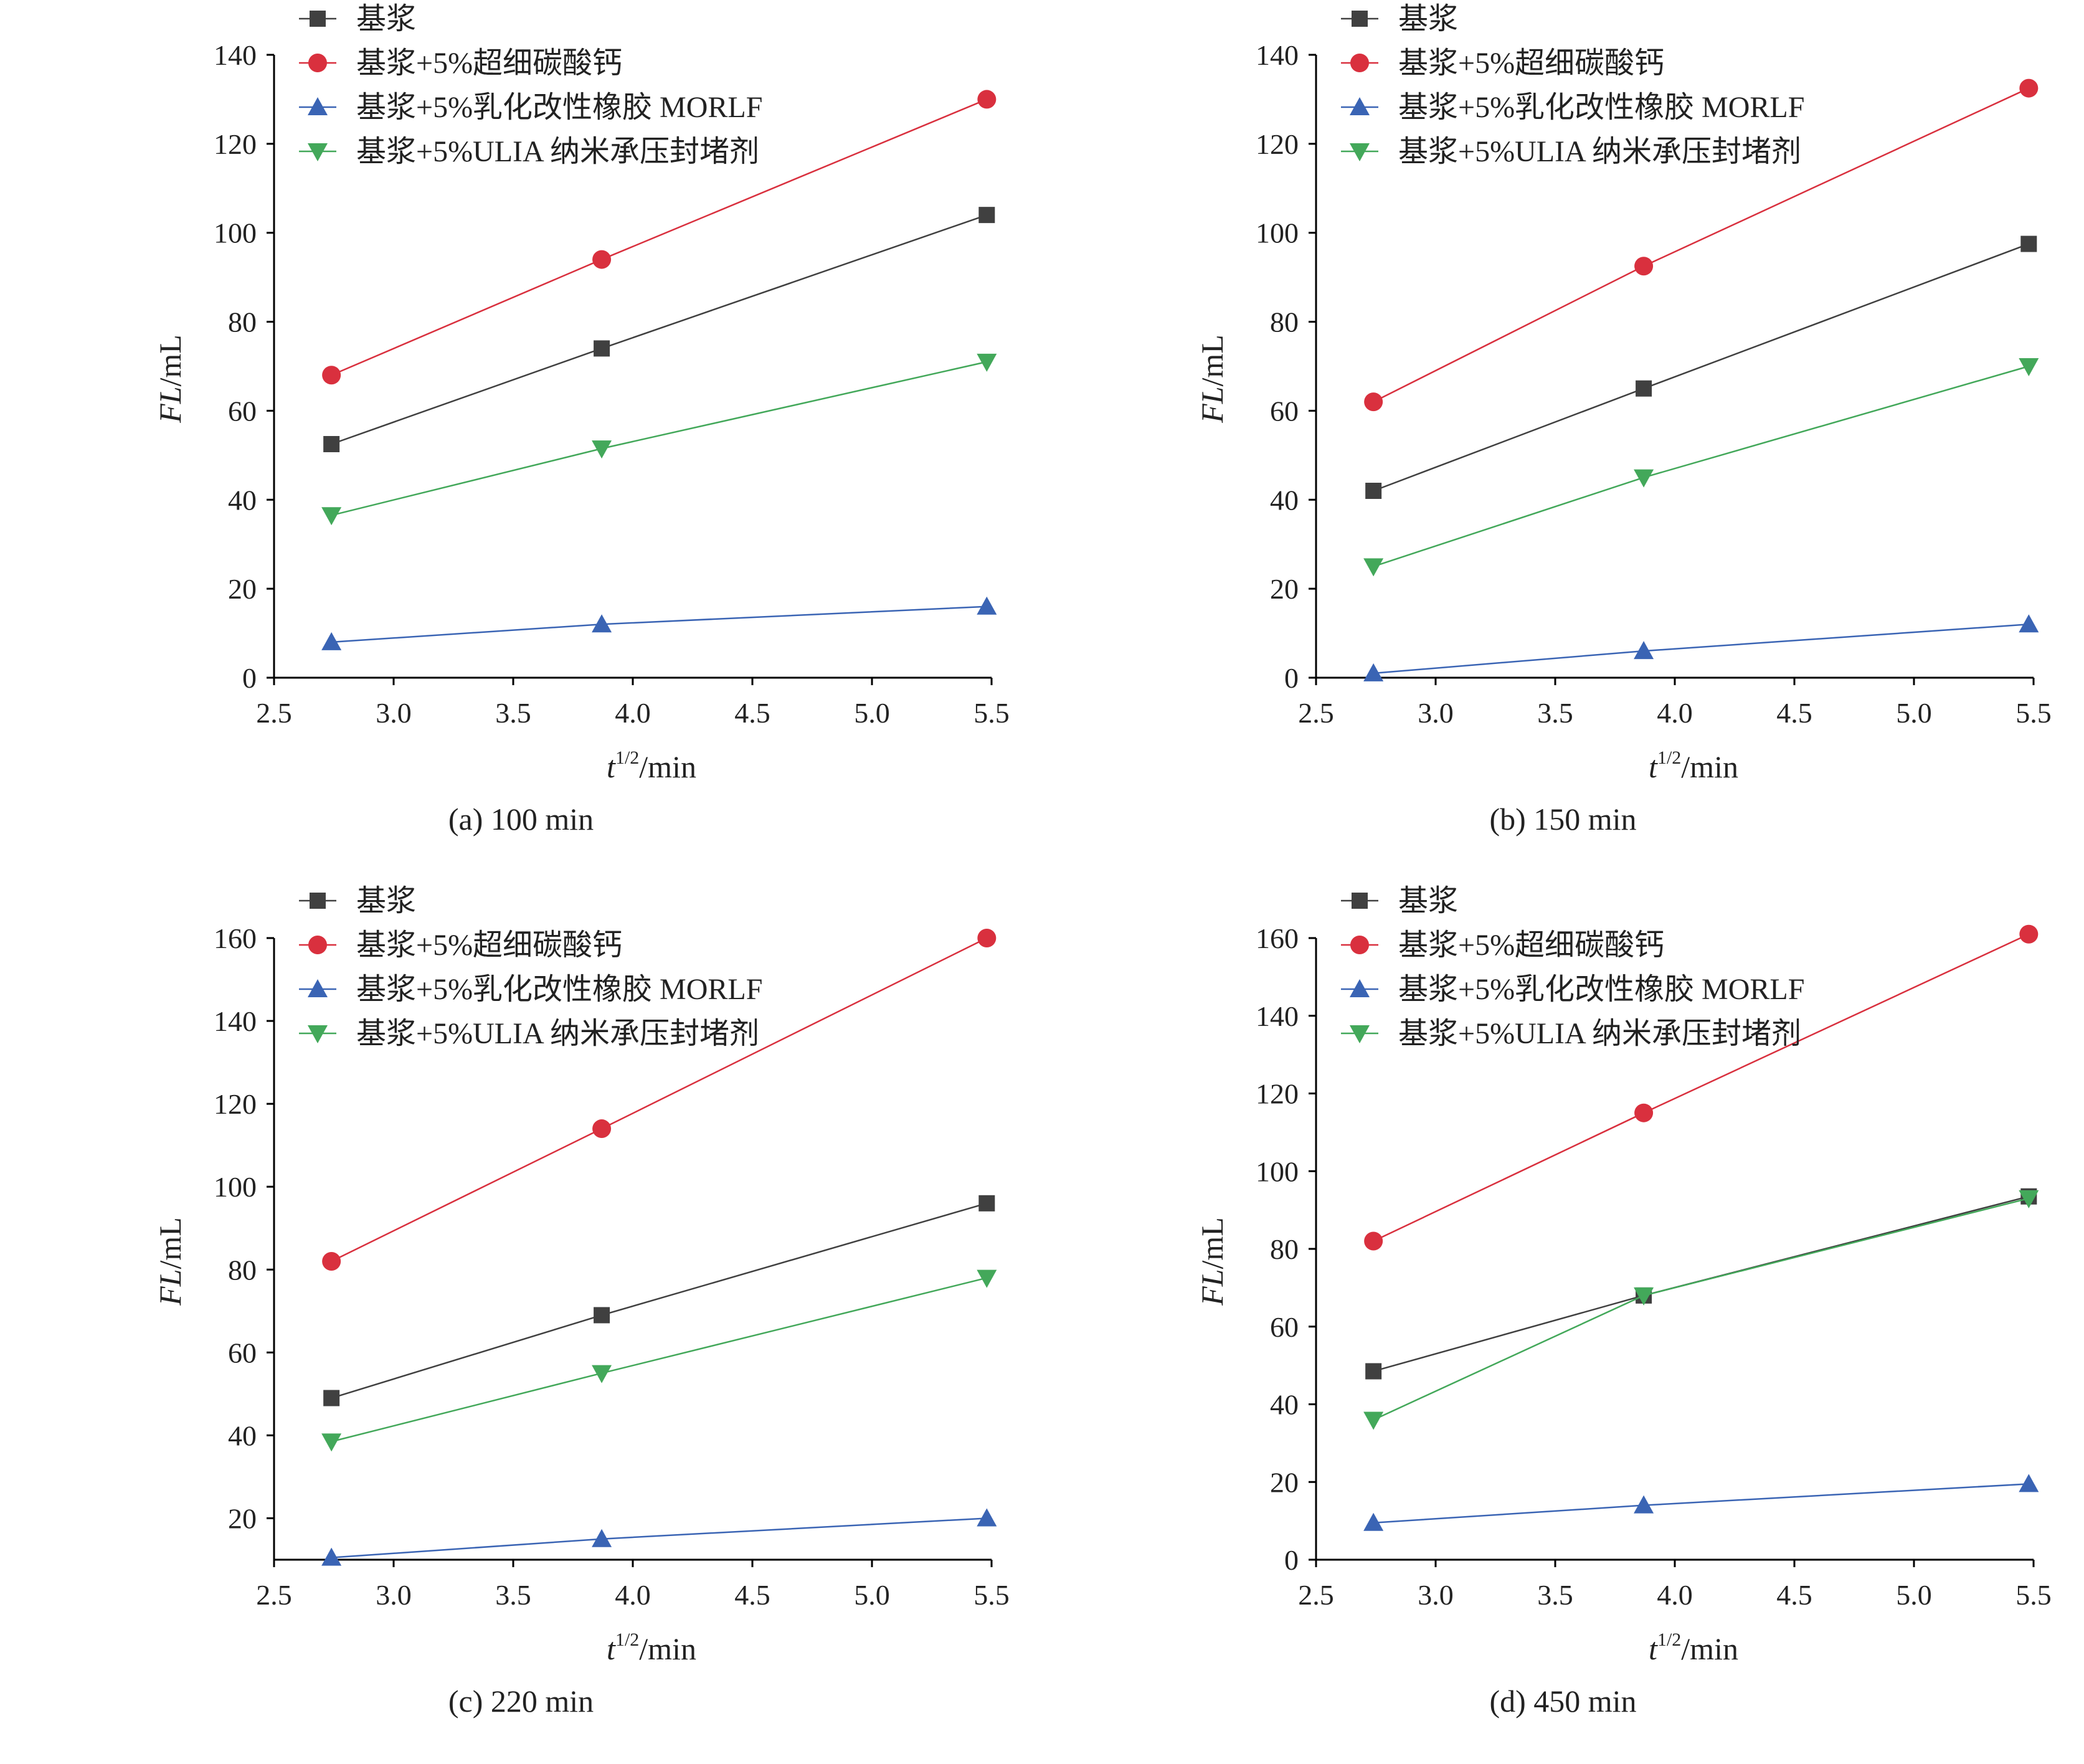 This screenshot has width=2084, height=1764. What do you see at coordinates (1914, 1595) in the screenshot?
I see `x-tick-label: 5.0` at bounding box center [1914, 1595].